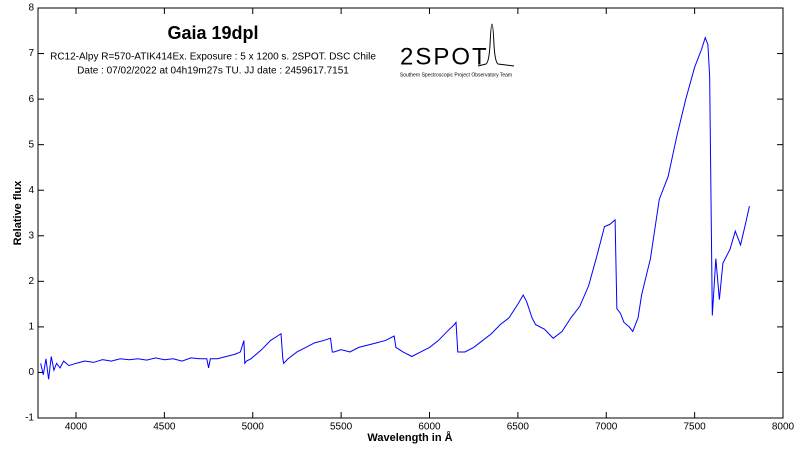 This screenshot has width=800, height=451. What do you see at coordinates (31, 190) in the screenshot?
I see `y-tick-label: 4` at bounding box center [31, 190].